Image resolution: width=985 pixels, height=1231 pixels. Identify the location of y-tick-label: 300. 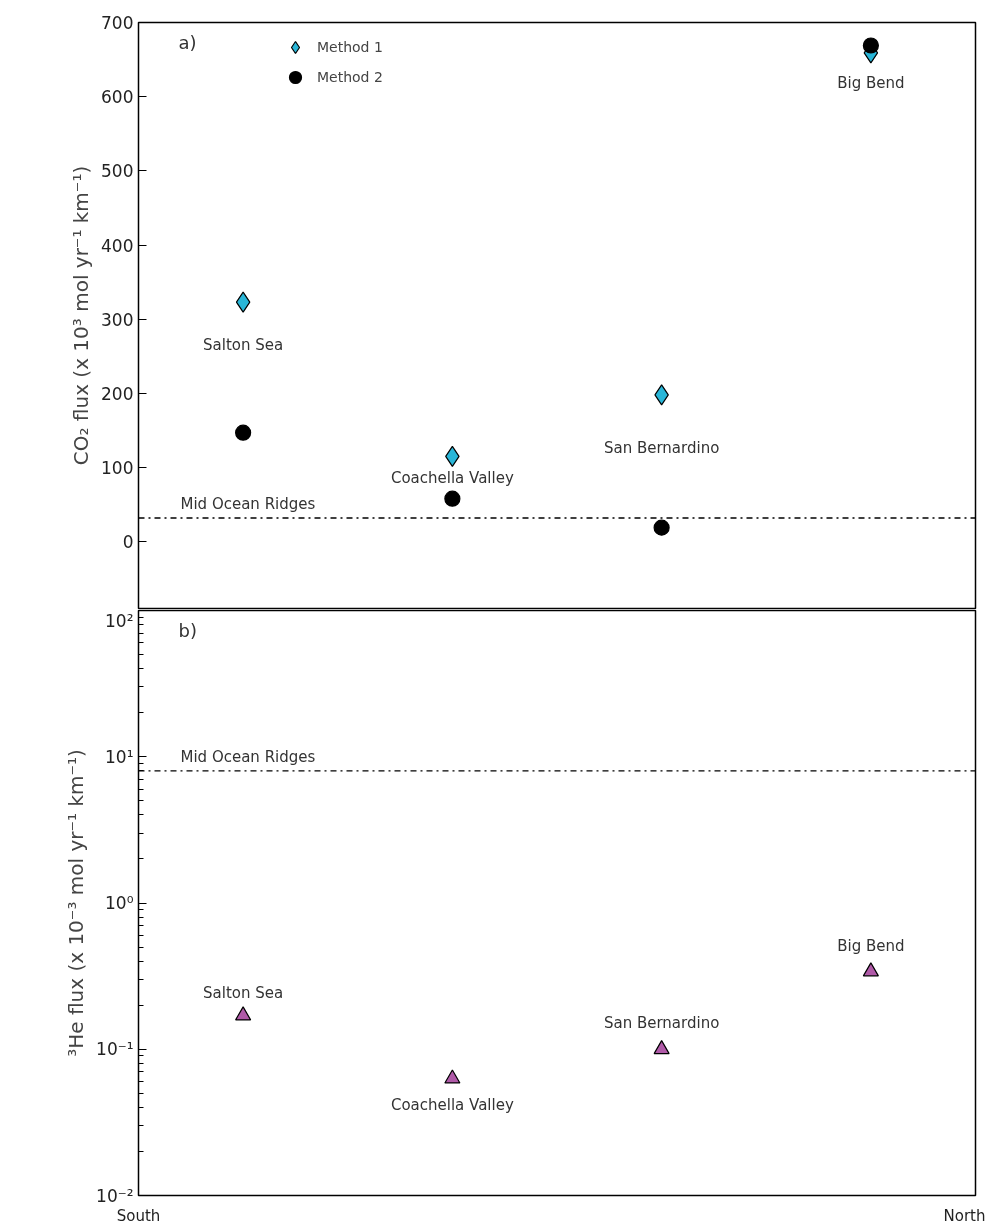
(117, 319).